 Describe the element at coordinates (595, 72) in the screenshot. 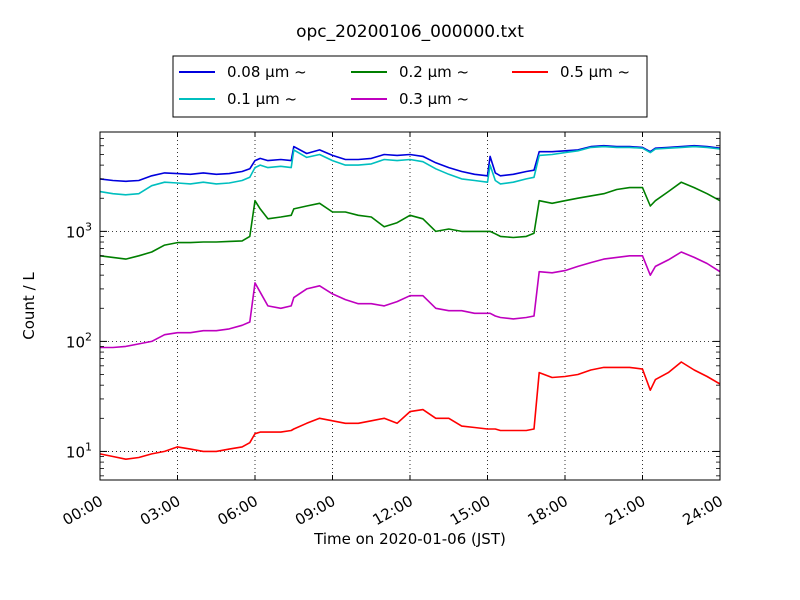

I see `legend-label: 0.5 μm ~` at that location.